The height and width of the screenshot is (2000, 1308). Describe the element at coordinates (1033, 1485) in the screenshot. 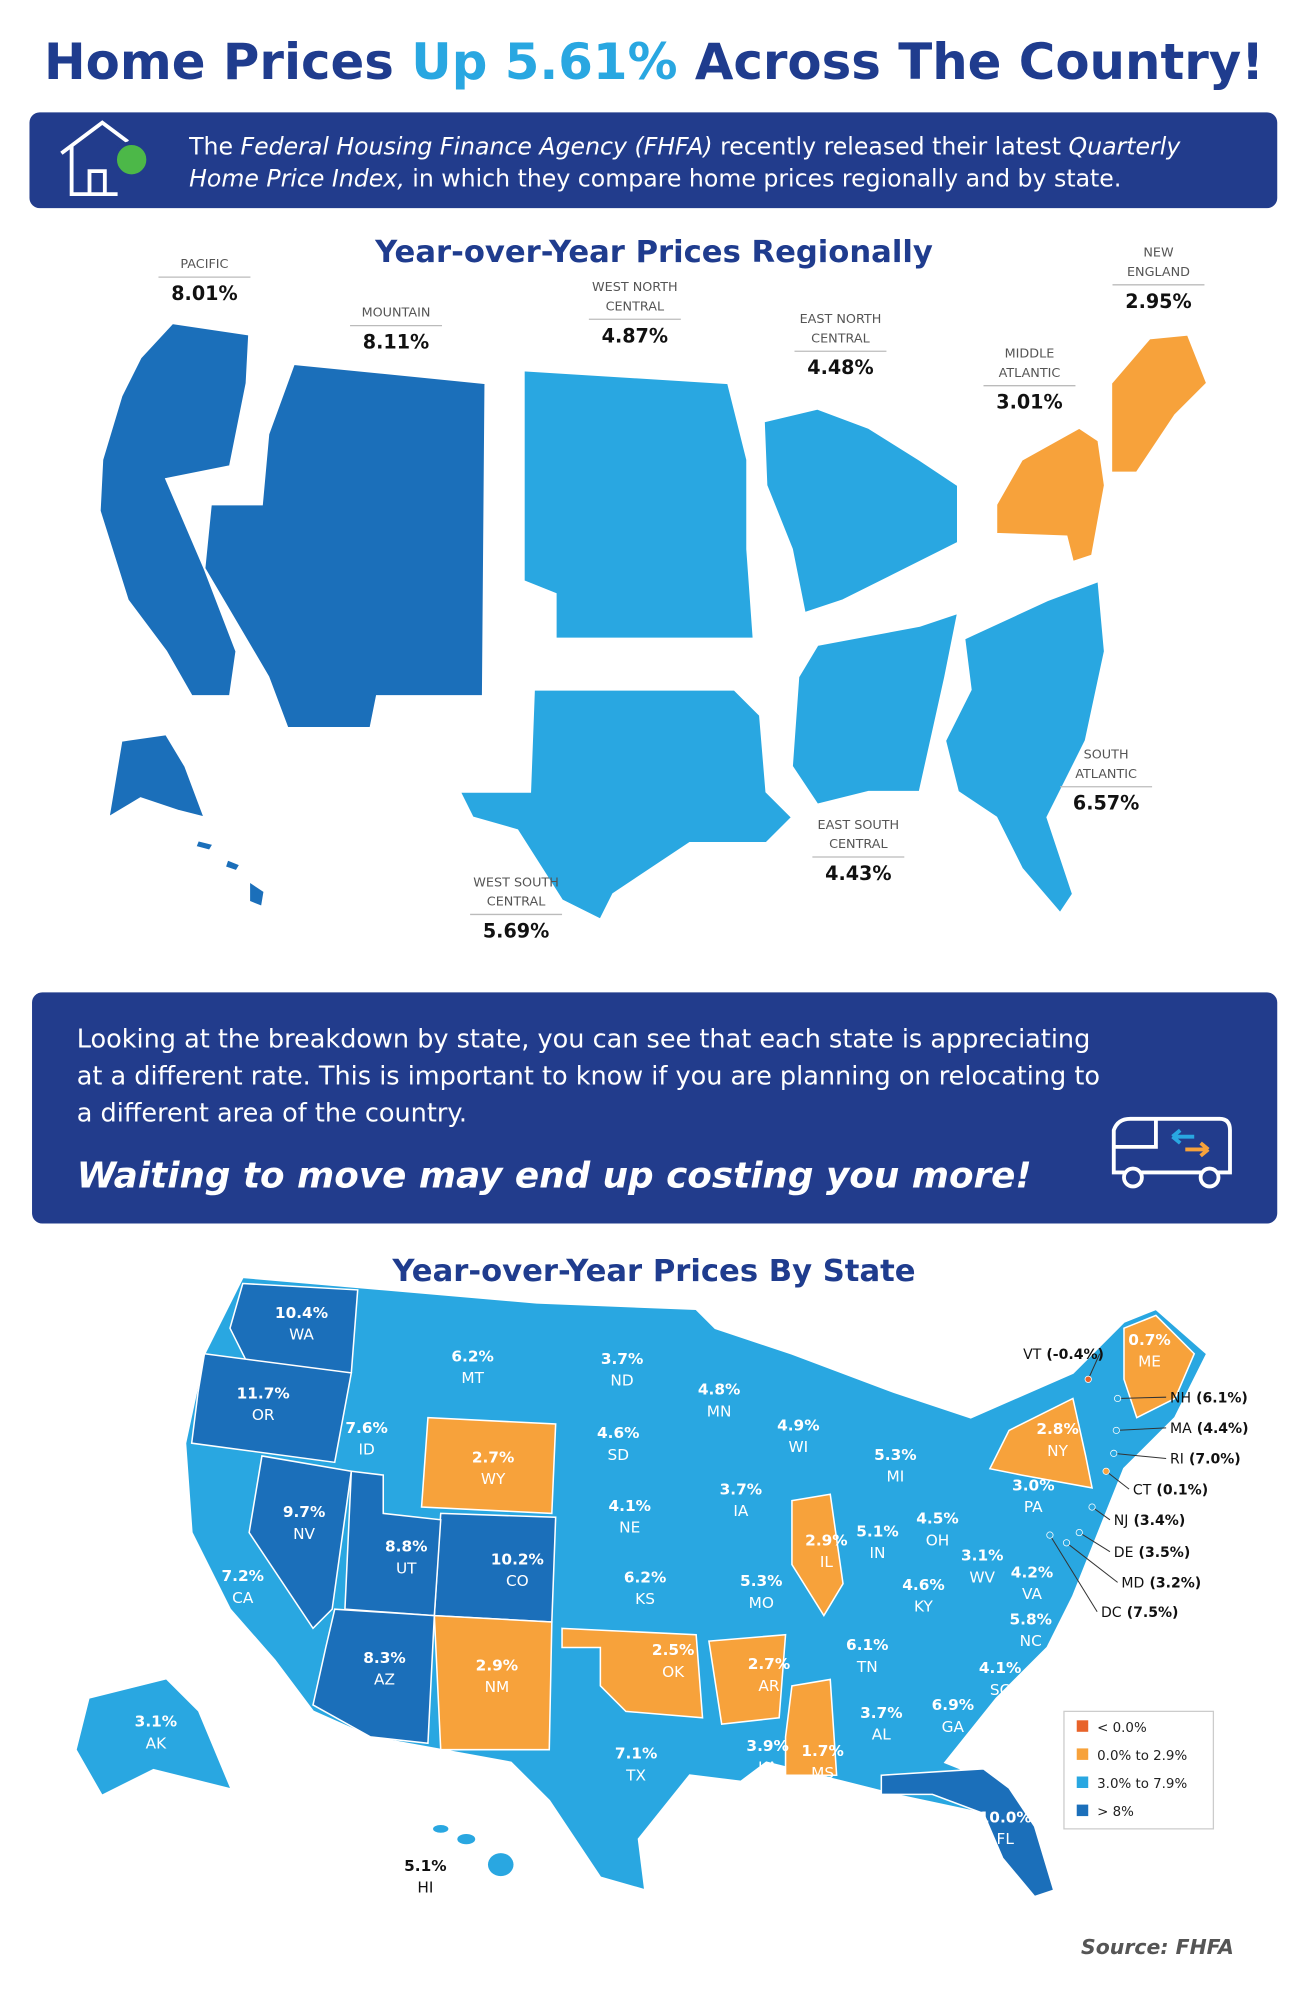

I see `state-value: 3.0%` at that location.